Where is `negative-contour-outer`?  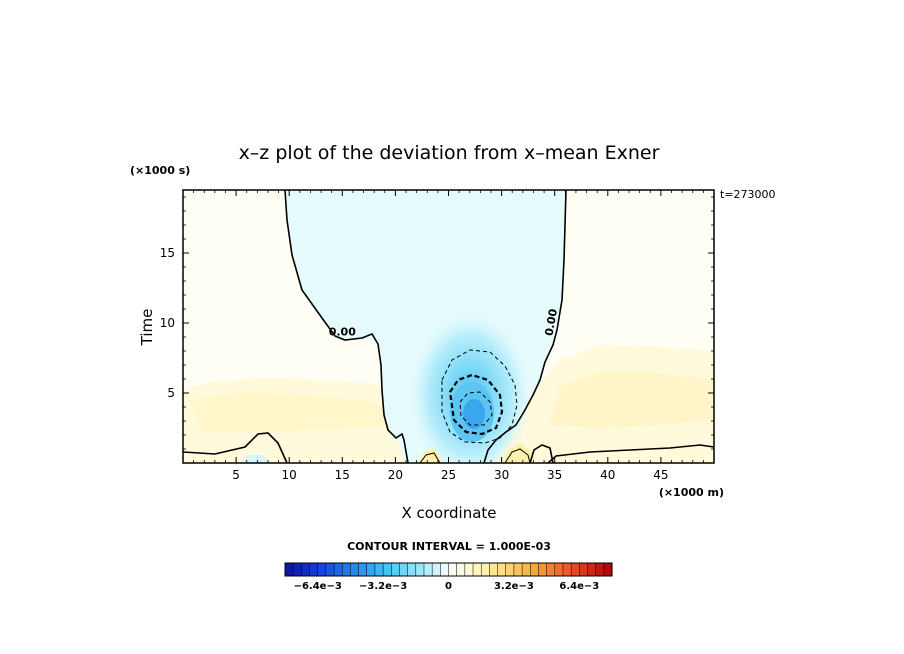 negative-contour-outer is located at coordinates (479, 396).